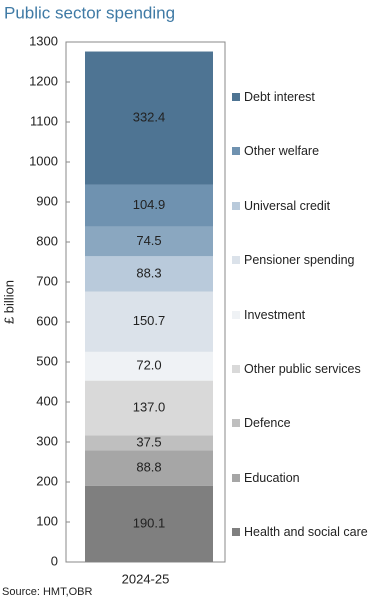 The height and width of the screenshot is (604, 381). What do you see at coordinates (43, 160) in the screenshot?
I see `y-tick-label: 1000` at bounding box center [43, 160].